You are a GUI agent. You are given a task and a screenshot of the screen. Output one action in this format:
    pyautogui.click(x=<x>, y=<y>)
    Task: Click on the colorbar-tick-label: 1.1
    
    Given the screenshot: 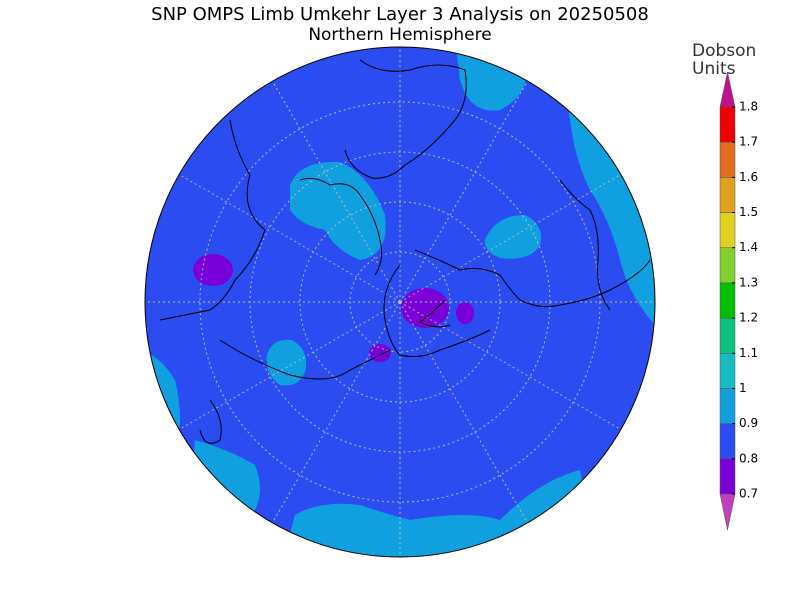 What is the action you would take?
    pyautogui.click(x=748, y=353)
    